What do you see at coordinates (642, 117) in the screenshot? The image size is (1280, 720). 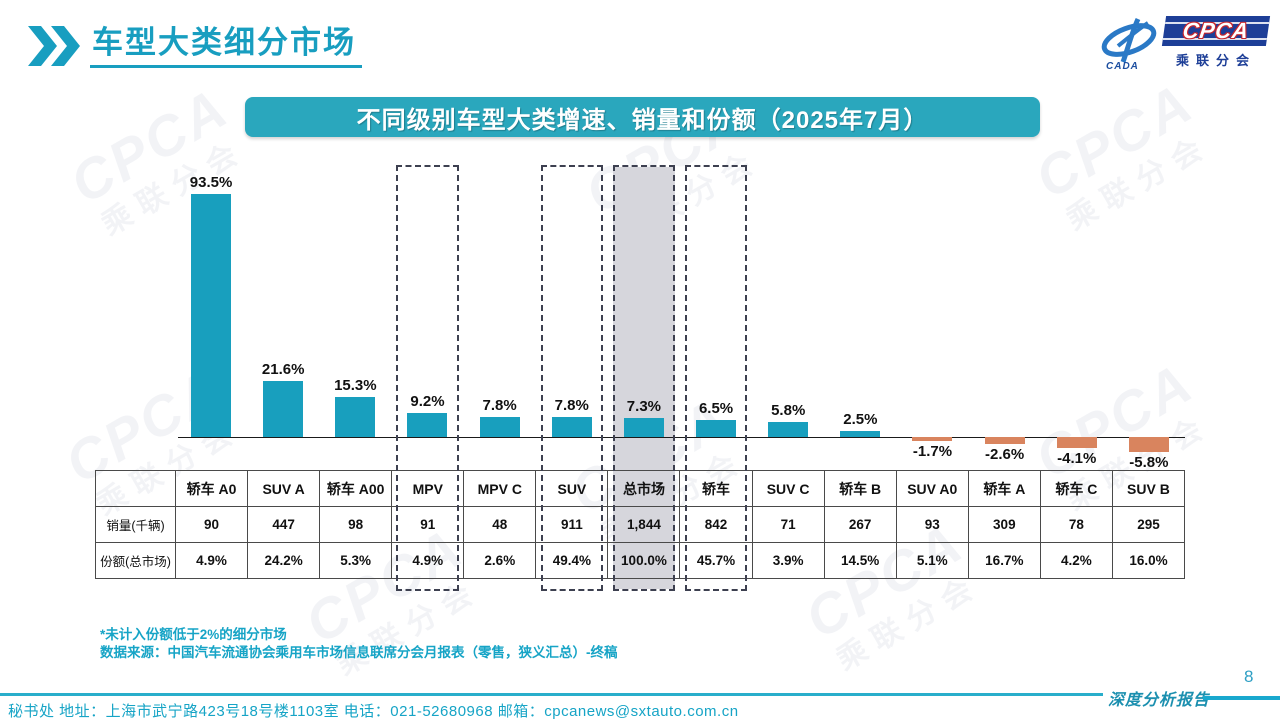 I see `chart-title-banner: 不同级别车型大类增速、销量和份额（2025年7月）` at bounding box center [642, 117].